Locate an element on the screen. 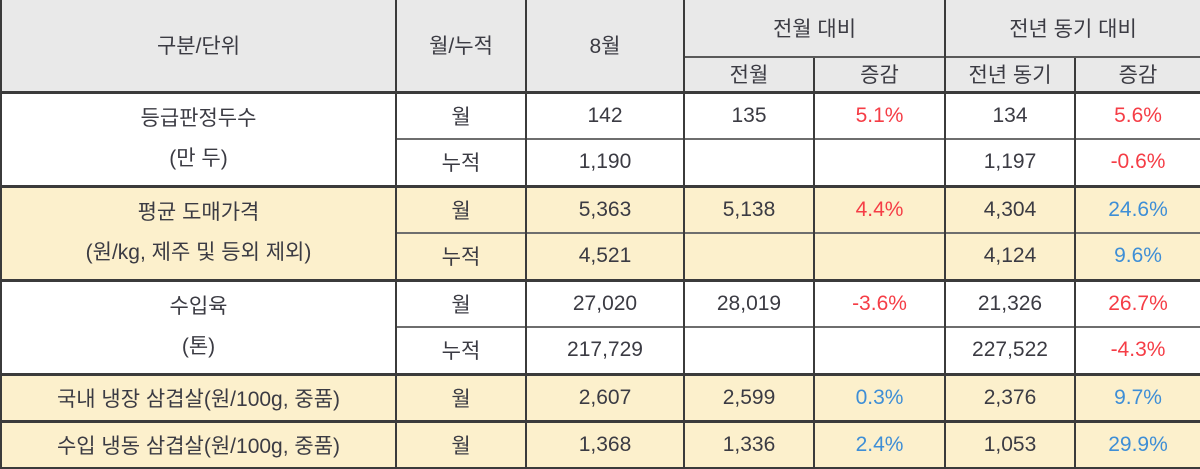 Image resolution: width=1200 pixels, height=469 pixels. prev-year-cell: 4,124 is located at coordinates (1009, 256).